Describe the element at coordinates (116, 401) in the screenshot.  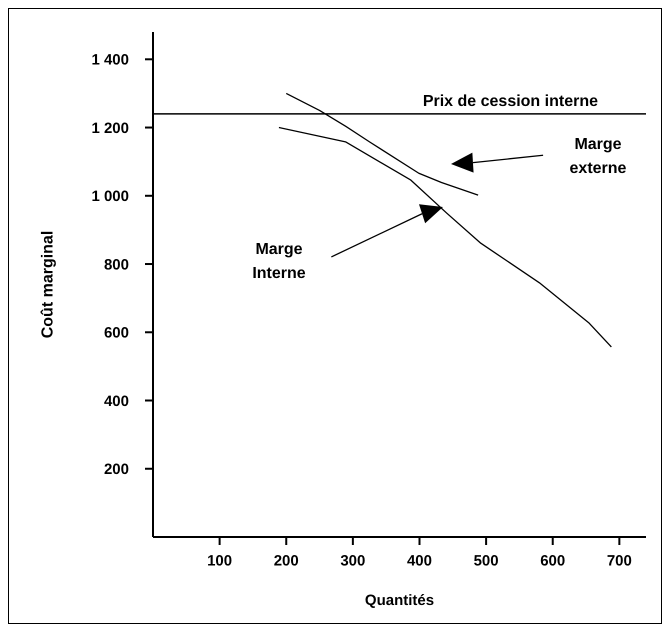
I see `y-tick-label: 400` at that location.